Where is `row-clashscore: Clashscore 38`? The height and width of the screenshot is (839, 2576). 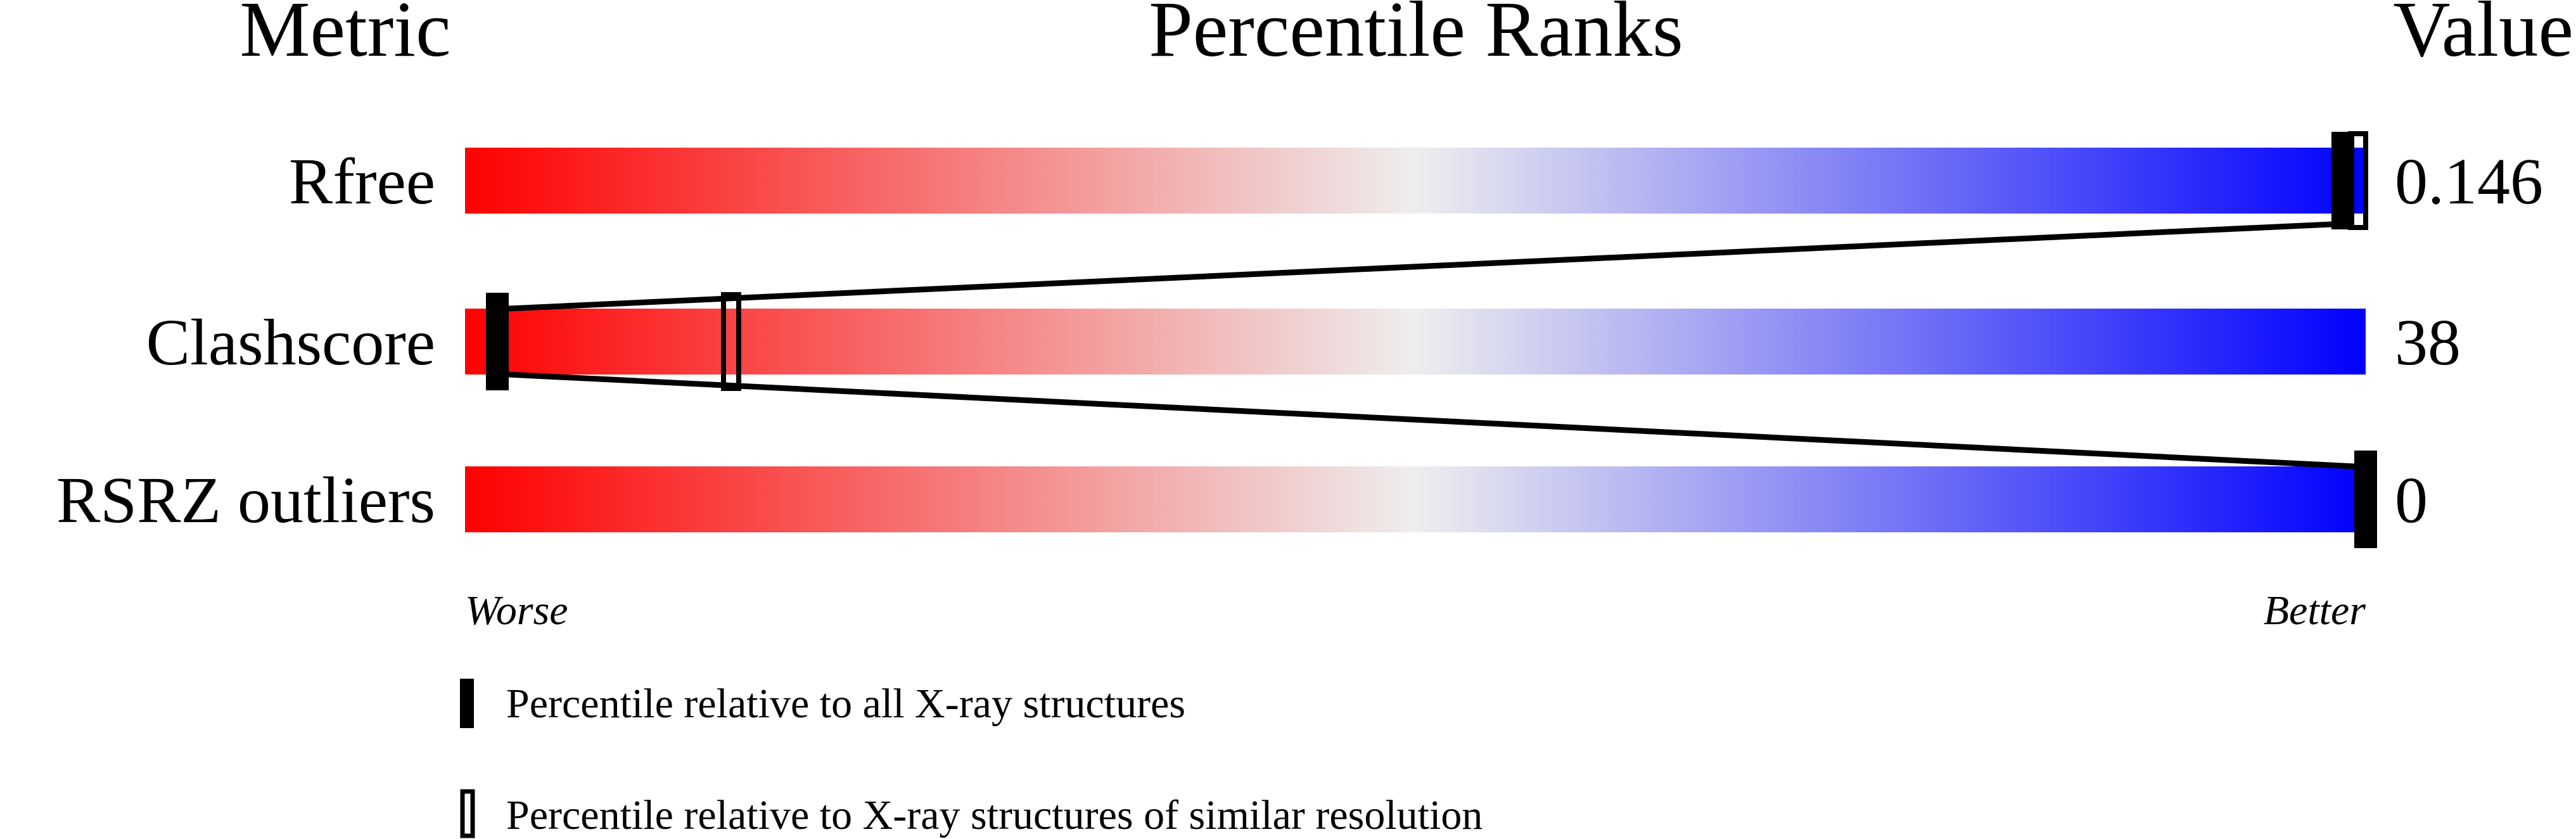 row-clashscore: Clashscore 38 is located at coordinates (1303, 342).